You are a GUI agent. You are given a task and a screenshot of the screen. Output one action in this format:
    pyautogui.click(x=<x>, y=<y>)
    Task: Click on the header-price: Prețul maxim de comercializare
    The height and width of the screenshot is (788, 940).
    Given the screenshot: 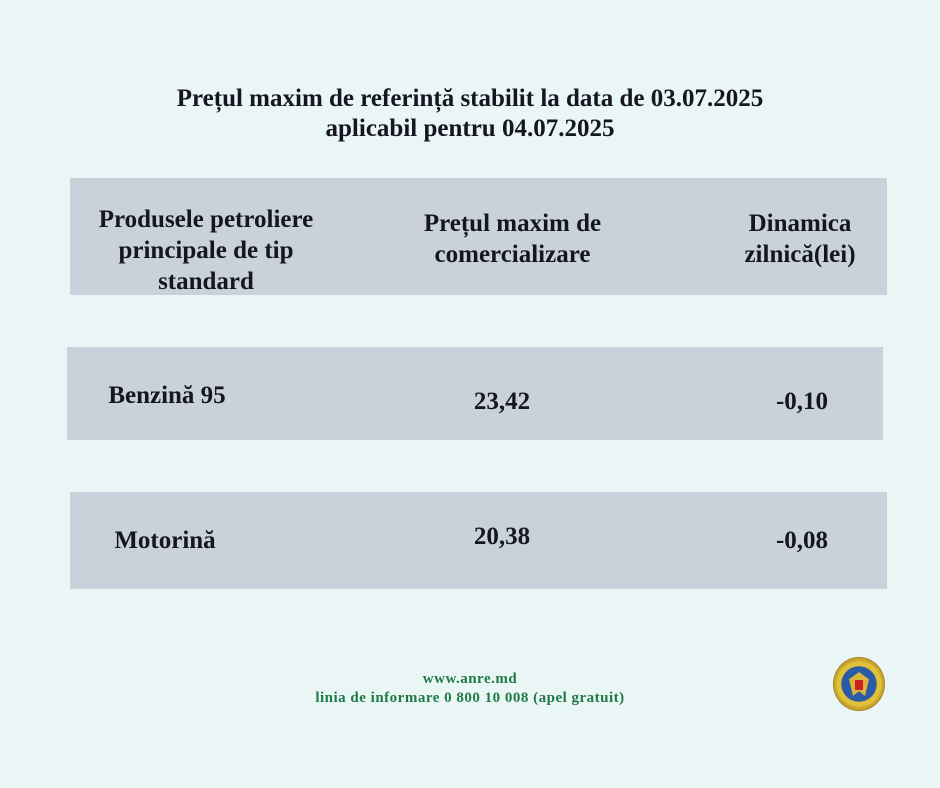 What is the action you would take?
    pyautogui.click(x=512, y=239)
    